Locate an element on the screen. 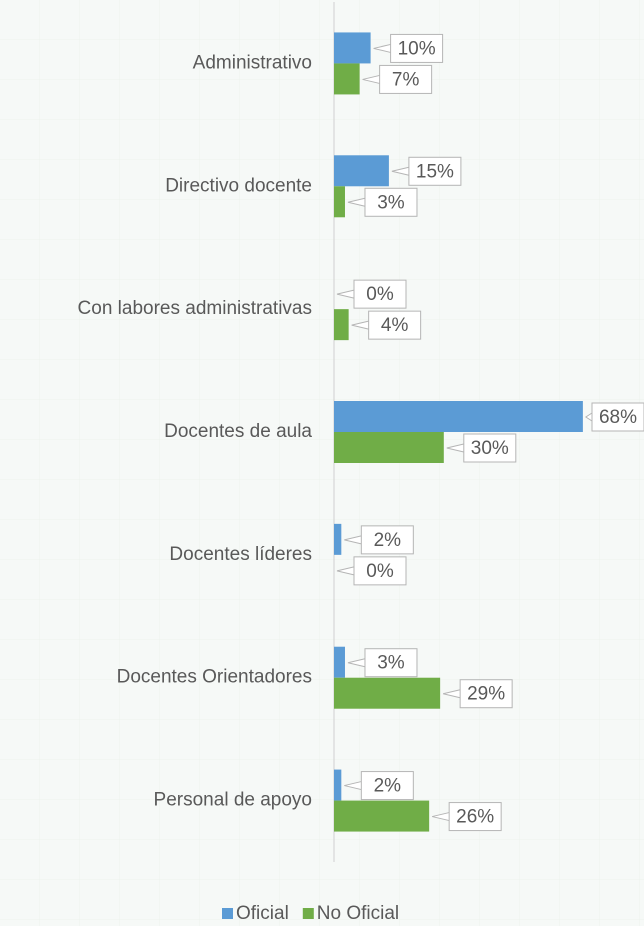 This screenshot has width=644, height=926. value-label: 7% is located at coordinates (406, 79).